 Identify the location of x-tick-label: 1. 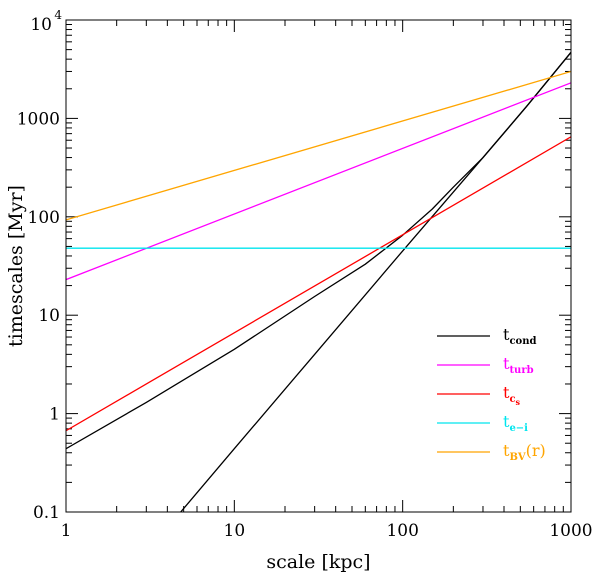
(66, 531).